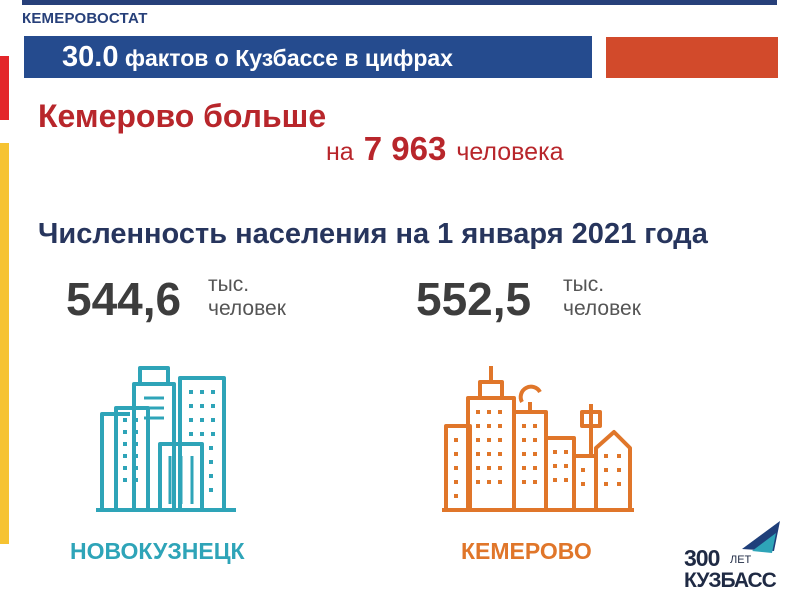  Describe the element at coordinates (340, 152) in the screenshot. I see `subline-prefix: на` at that location.